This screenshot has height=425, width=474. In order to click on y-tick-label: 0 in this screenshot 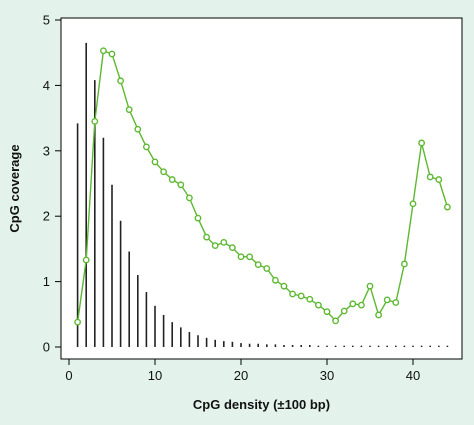, I will do `click(46, 347)`.